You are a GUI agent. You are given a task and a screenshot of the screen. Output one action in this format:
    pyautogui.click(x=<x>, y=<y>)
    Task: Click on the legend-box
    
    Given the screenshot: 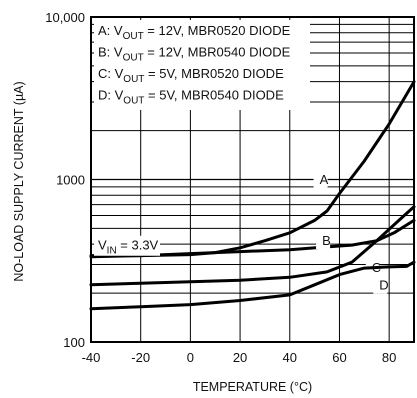 What is the action you would take?
    pyautogui.click(x=202, y=65)
    